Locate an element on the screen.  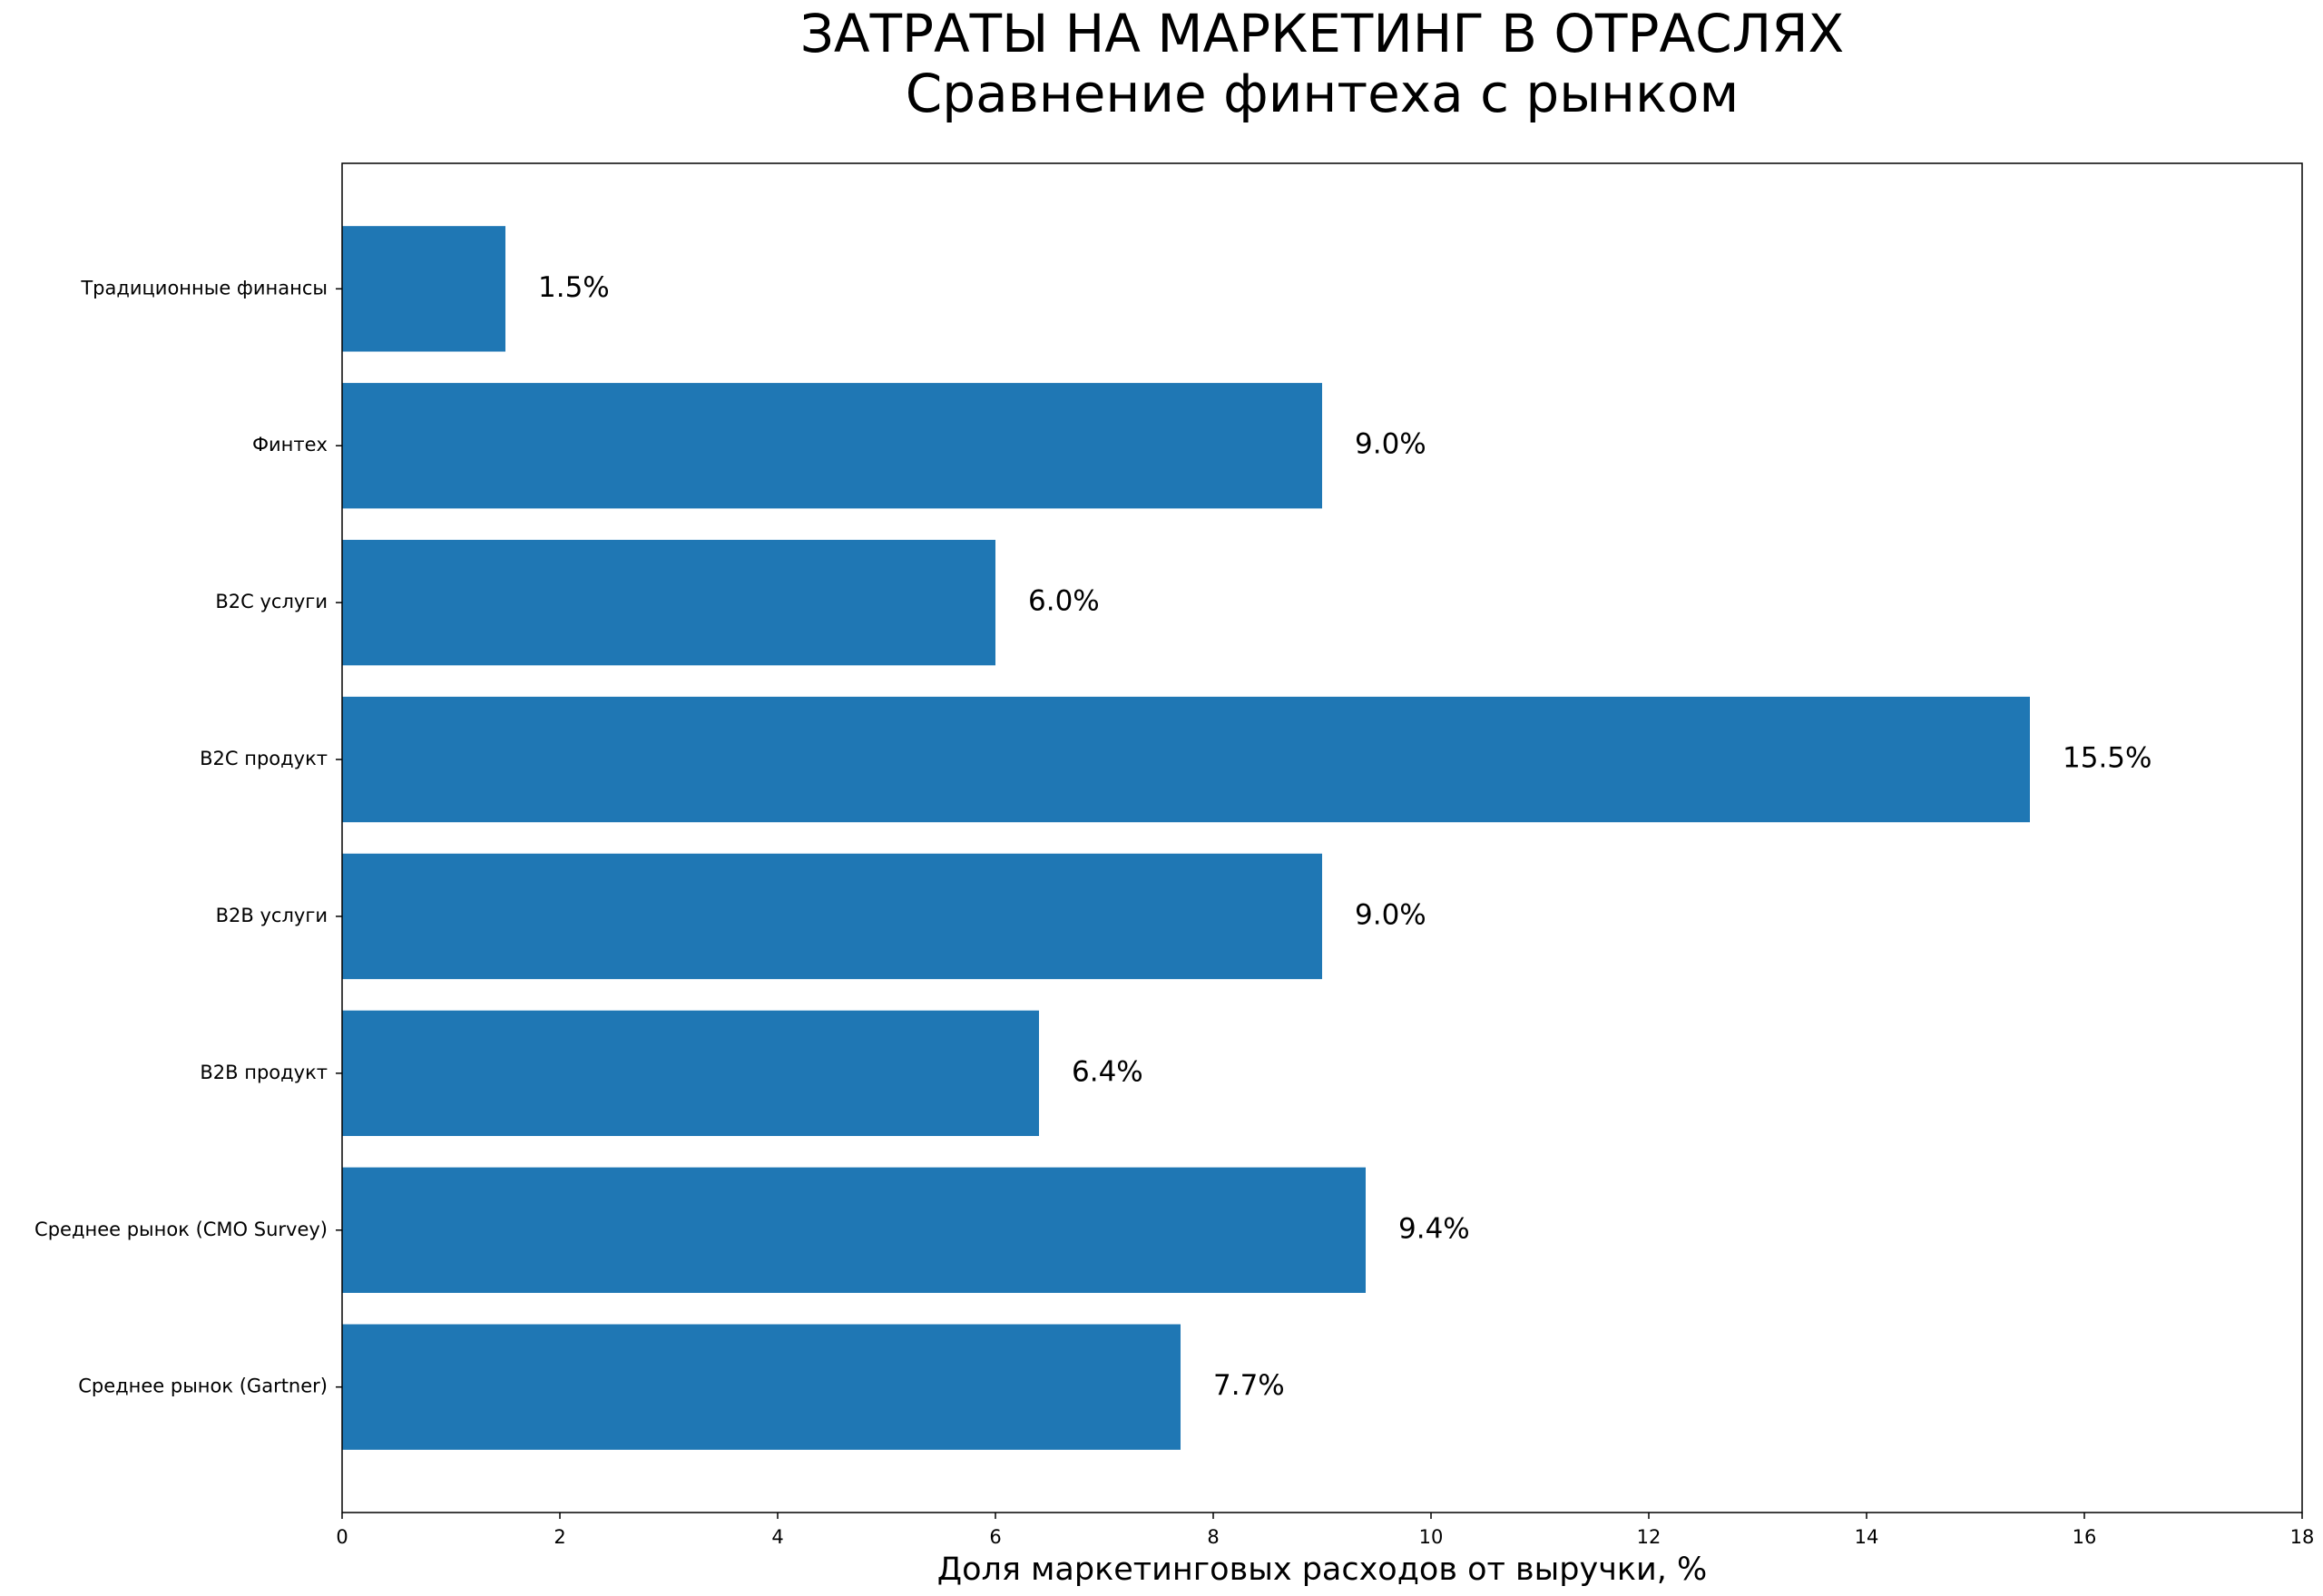
x-tick-label: 6 is located at coordinates (995, 1537).